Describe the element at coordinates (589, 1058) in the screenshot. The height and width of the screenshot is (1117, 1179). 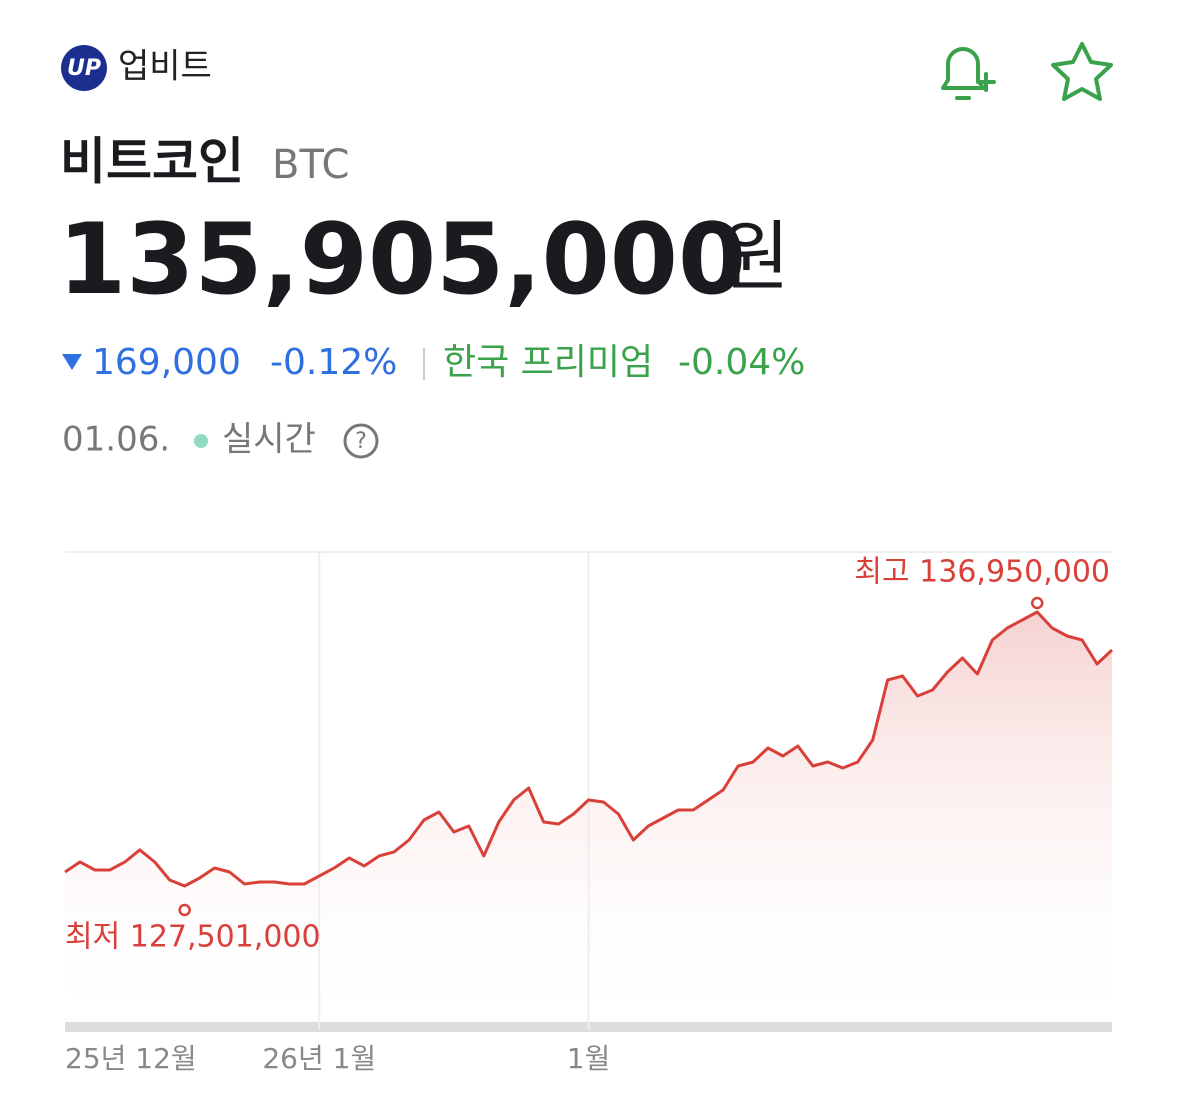
I see `x-tick-label: 1월` at that location.